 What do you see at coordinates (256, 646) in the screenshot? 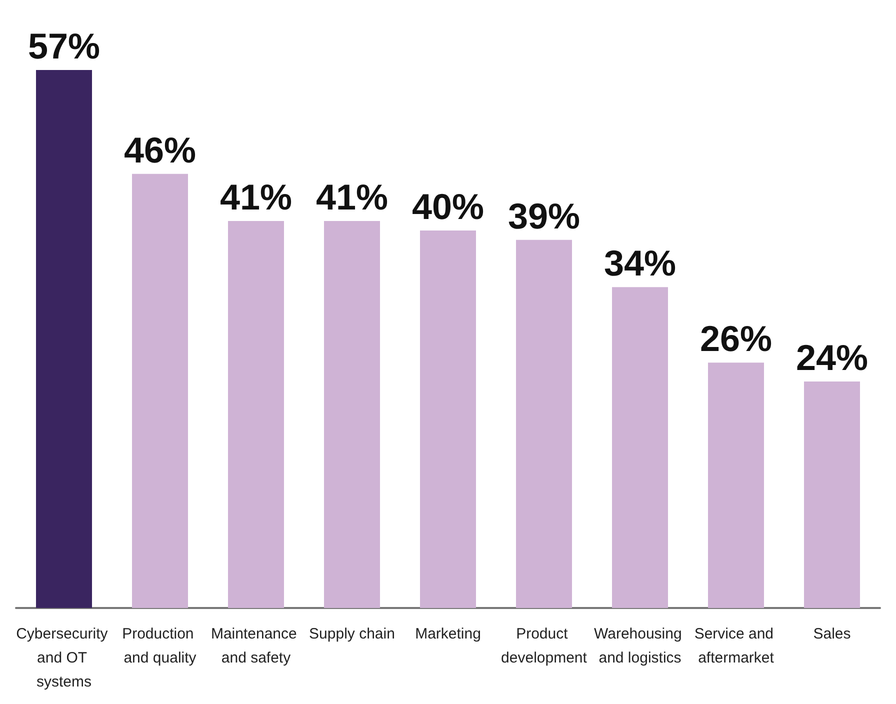
I see `x-tick-label: Maintenance and safety` at bounding box center [256, 646].